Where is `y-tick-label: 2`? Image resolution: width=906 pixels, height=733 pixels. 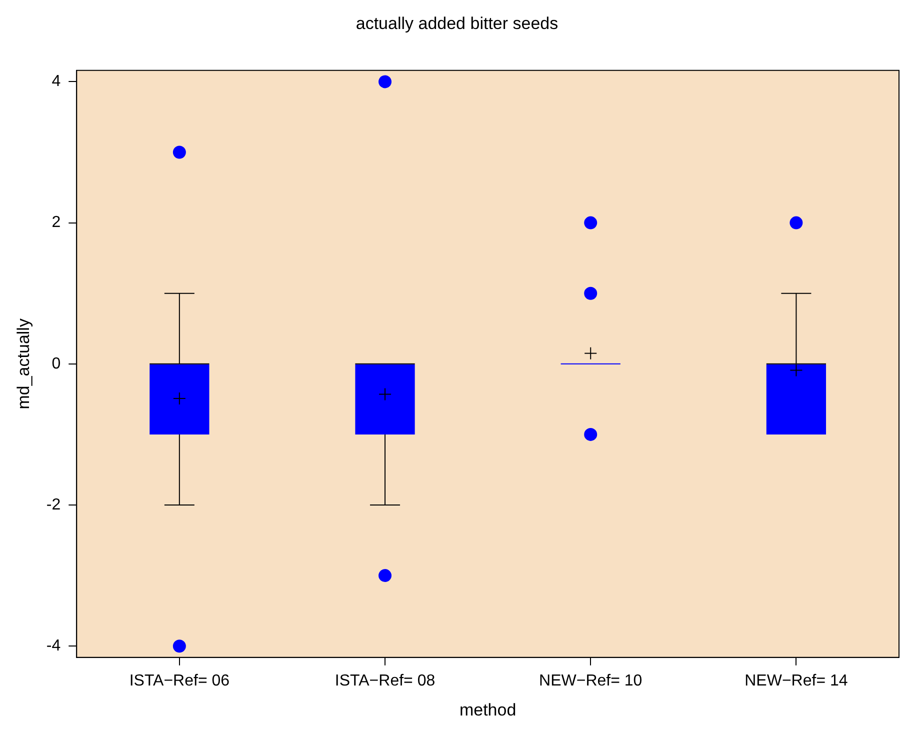 y-tick-label: 2 is located at coordinates (56, 223).